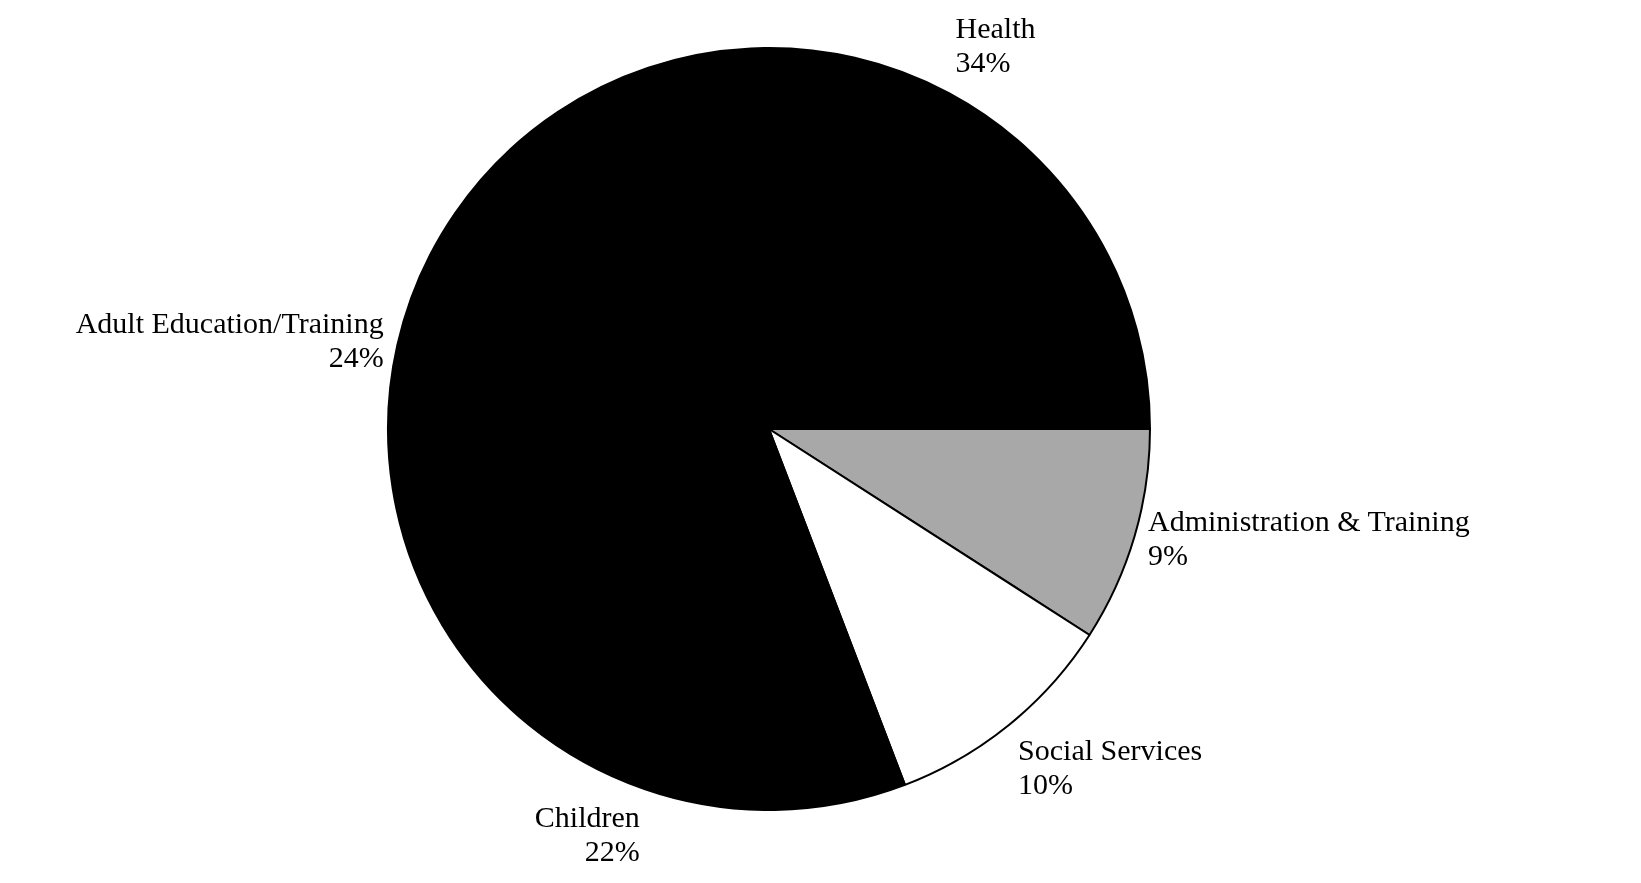 The height and width of the screenshot is (883, 1641). I want to click on data-label: 22%, so click(612, 851).